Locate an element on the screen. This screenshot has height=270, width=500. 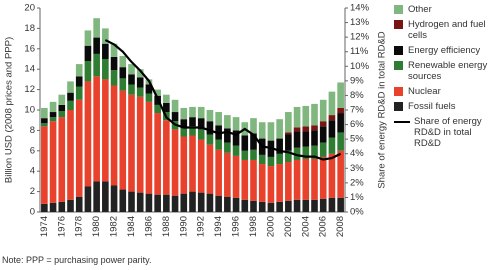
y2-tick-label: 14% is located at coordinates (360, 8).